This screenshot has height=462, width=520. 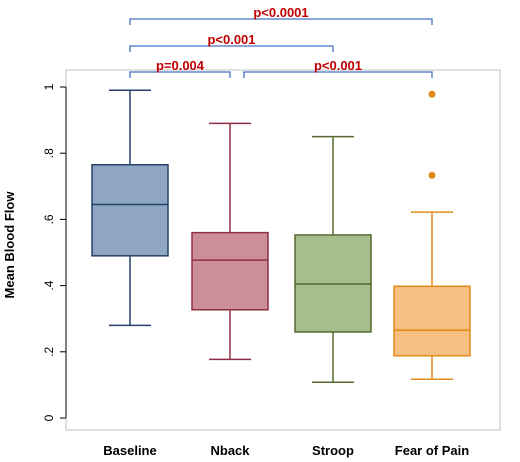 I want to click on y-tick-label: .2, so click(x=49, y=351).